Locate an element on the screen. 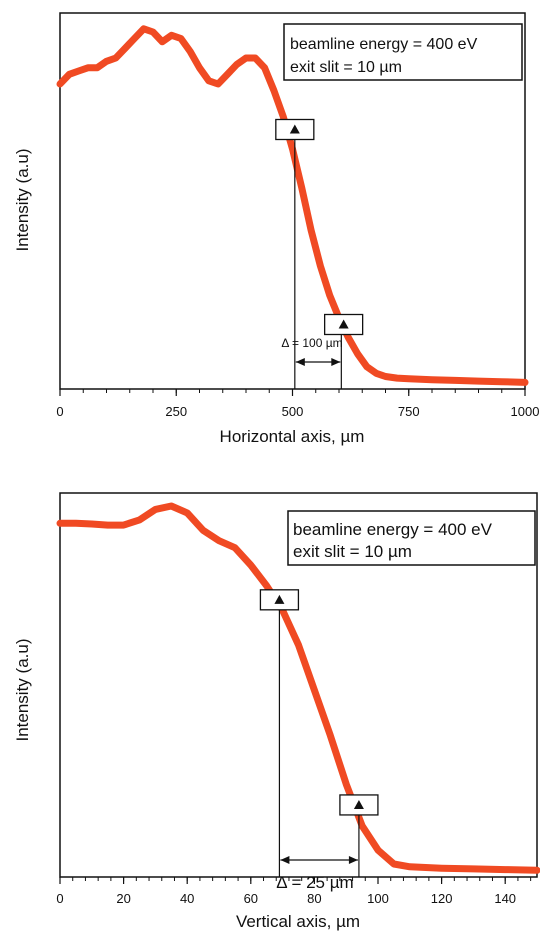 The height and width of the screenshot is (933, 540). x-tick-label: 250 is located at coordinates (176, 411).